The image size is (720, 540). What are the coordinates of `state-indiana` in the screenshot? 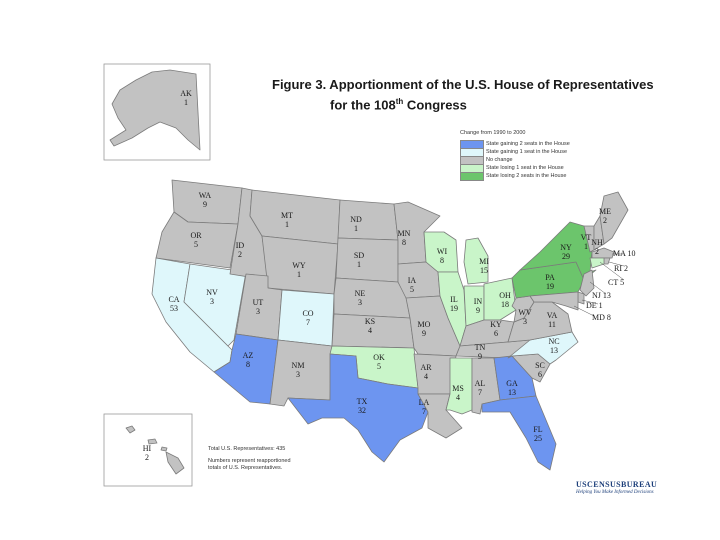 It's located at (474, 306).